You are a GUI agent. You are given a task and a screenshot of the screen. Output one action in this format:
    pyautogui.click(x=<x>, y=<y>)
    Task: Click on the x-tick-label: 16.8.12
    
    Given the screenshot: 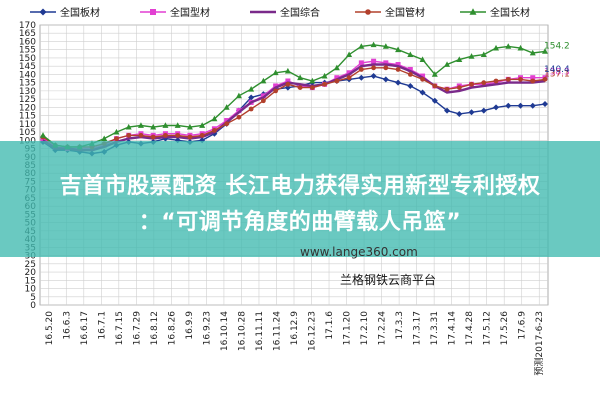 What is the action you would take?
    pyautogui.click(x=155, y=328)
    